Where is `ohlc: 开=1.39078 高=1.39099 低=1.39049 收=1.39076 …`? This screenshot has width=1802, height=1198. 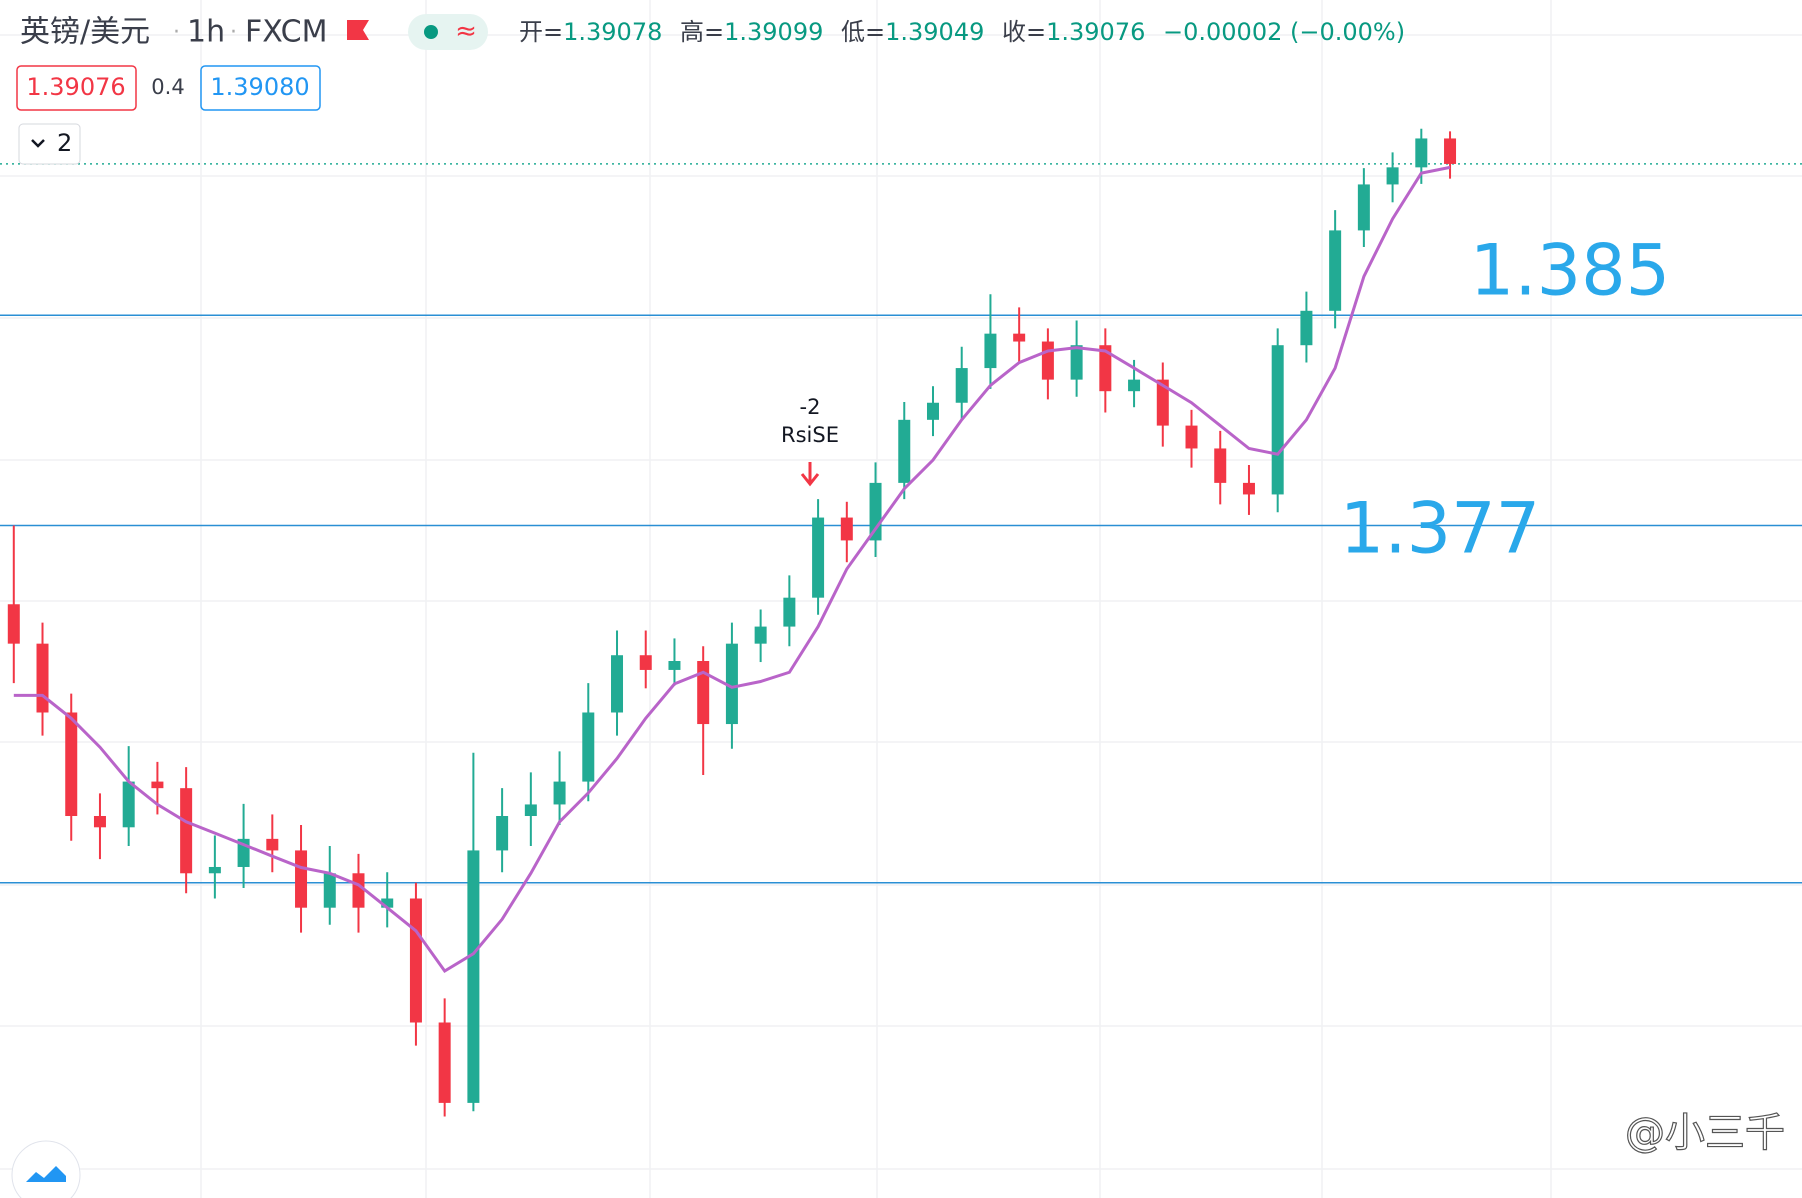 ohlc: 开=1.39078 高=1.39099 低=1.39049 收=1.39076 … is located at coordinates (962, 32).